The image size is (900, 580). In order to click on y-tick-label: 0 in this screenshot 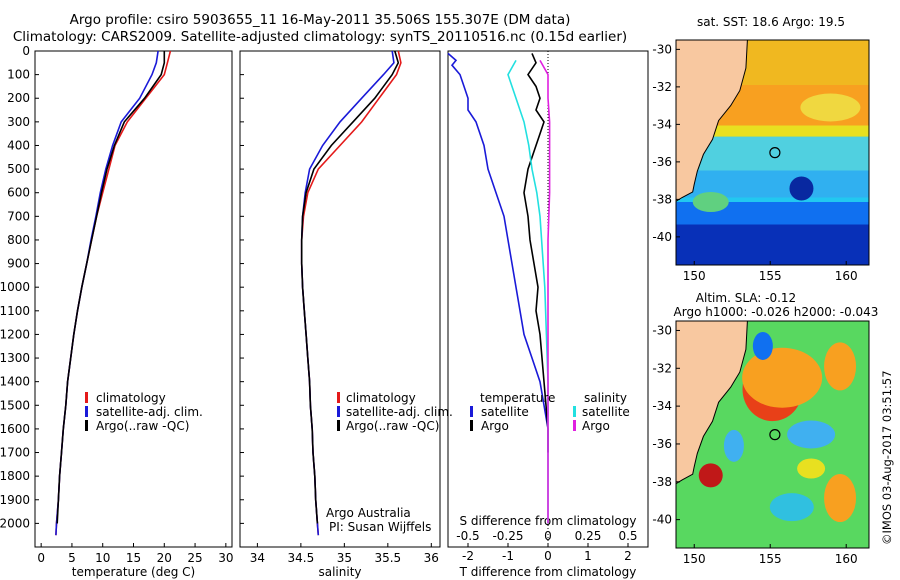, I will do `click(26, 51)`.